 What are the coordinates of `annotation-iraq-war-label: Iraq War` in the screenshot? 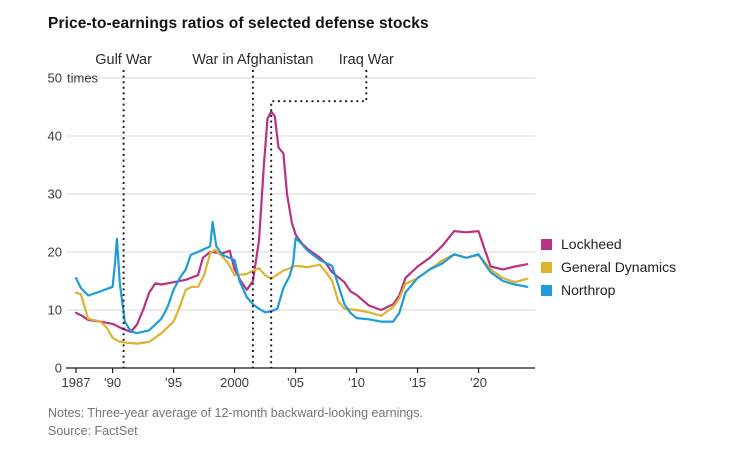 It's located at (366, 60).